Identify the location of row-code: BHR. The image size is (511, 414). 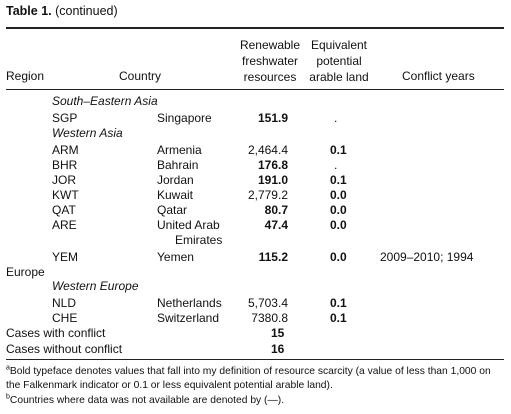
(65, 165).